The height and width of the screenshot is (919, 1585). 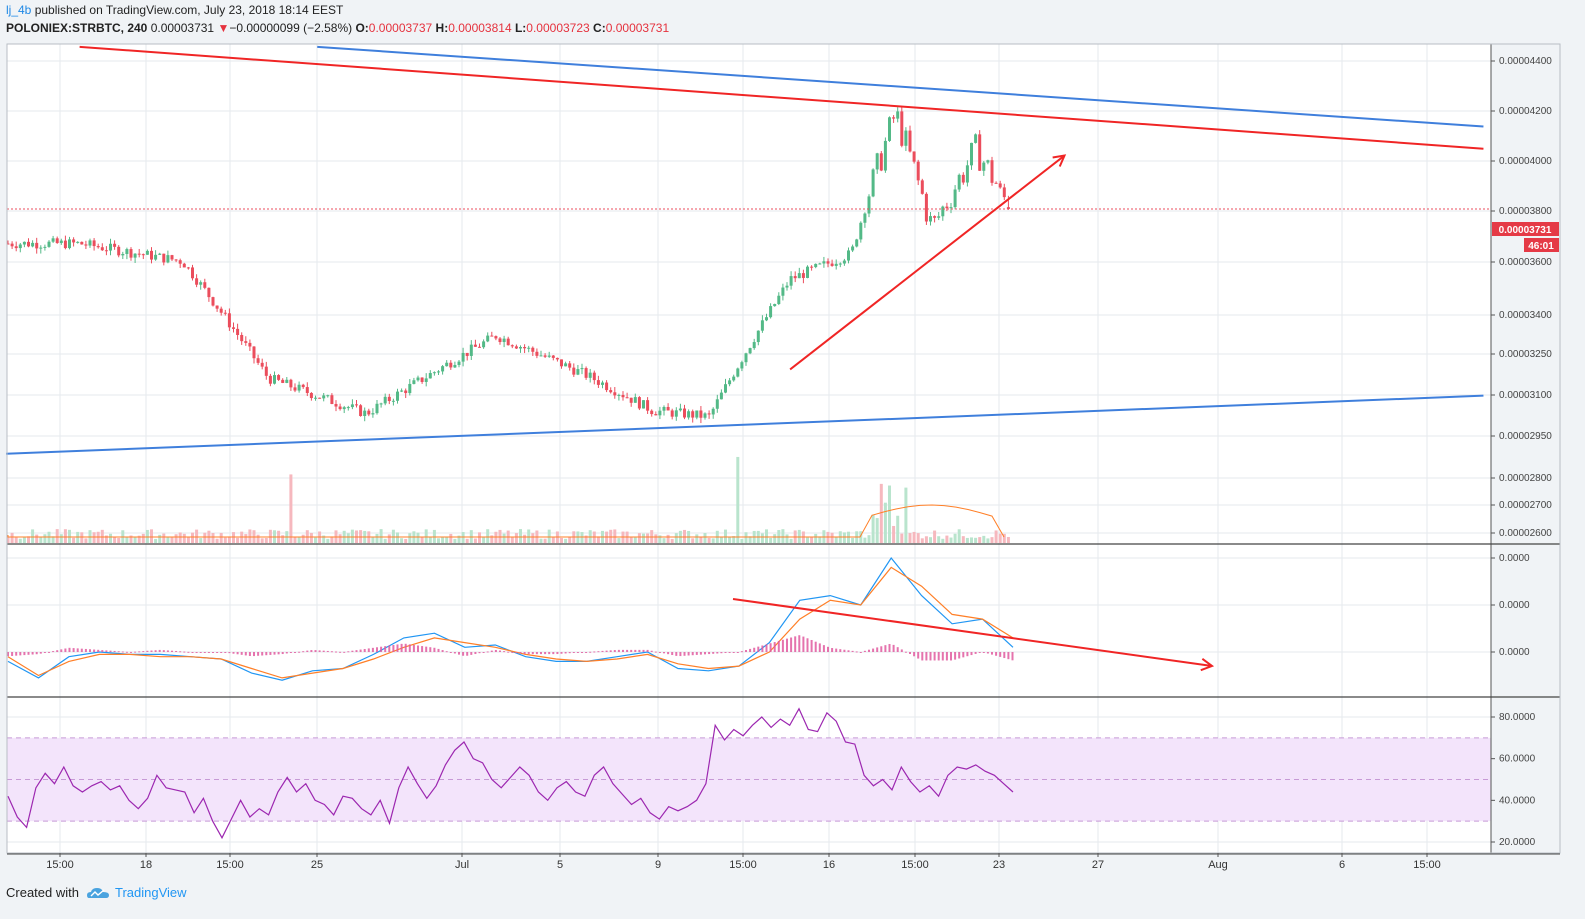 I want to click on y-tick-label: 0.00002700, so click(x=1525, y=505).